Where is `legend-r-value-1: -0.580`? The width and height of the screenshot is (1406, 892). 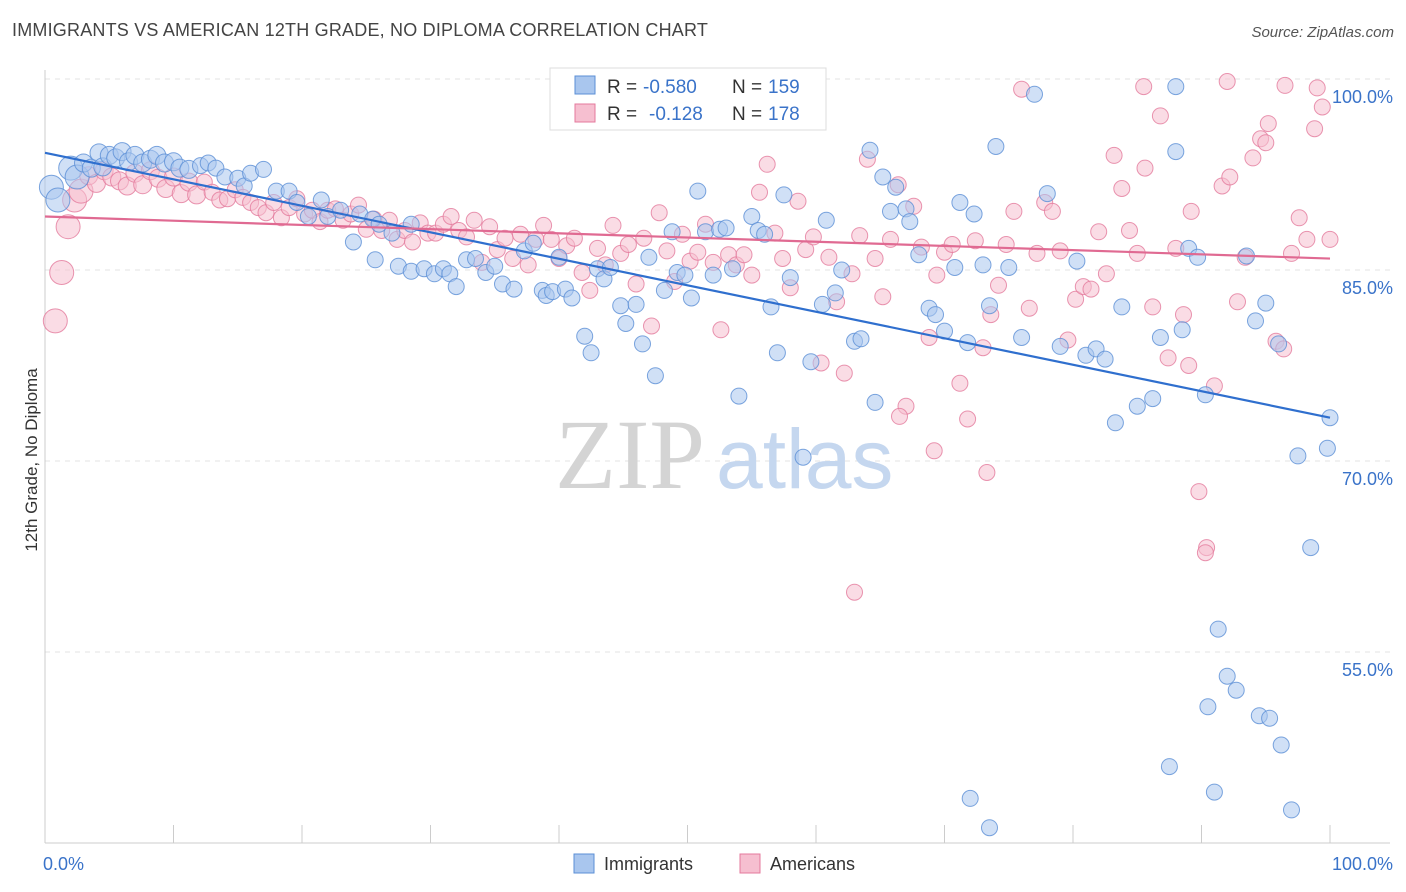
legend-r-value-1: -0.580 is located at coordinates (670, 87).